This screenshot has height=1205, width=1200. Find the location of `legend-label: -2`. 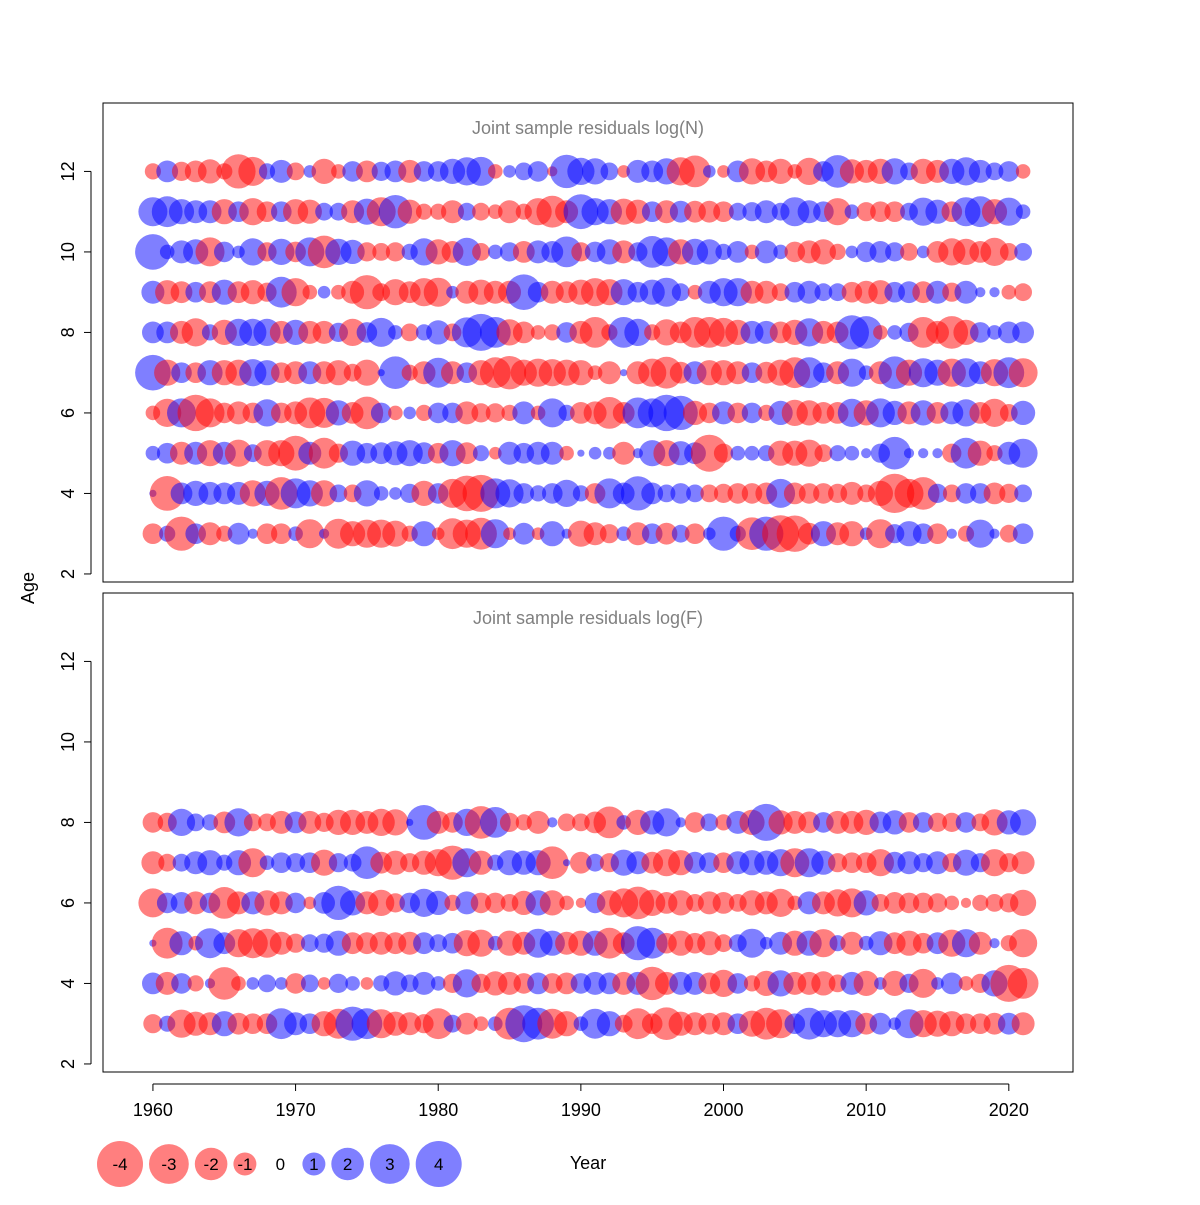

legend-label: -2 is located at coordinates (211, 1164).